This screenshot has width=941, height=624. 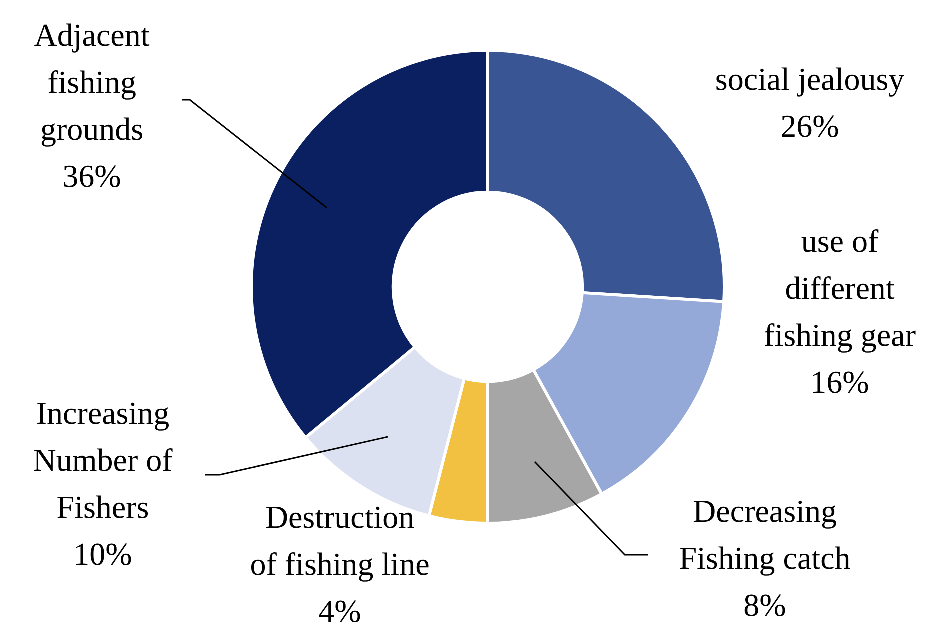 What do you see at coordinates (810, 126) in the screenshot?
I see `data-label: 26%` at bounding box center [810, 126].